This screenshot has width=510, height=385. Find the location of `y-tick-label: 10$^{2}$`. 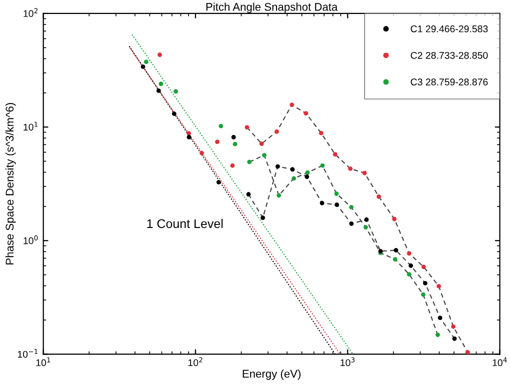

y-tick-label: 10$^{2}$ is located at coordinates (31, 13).